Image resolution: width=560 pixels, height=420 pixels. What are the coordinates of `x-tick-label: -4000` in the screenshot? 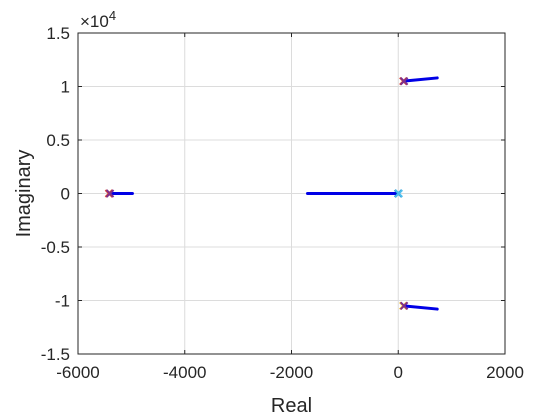 It's located at (184, 372).